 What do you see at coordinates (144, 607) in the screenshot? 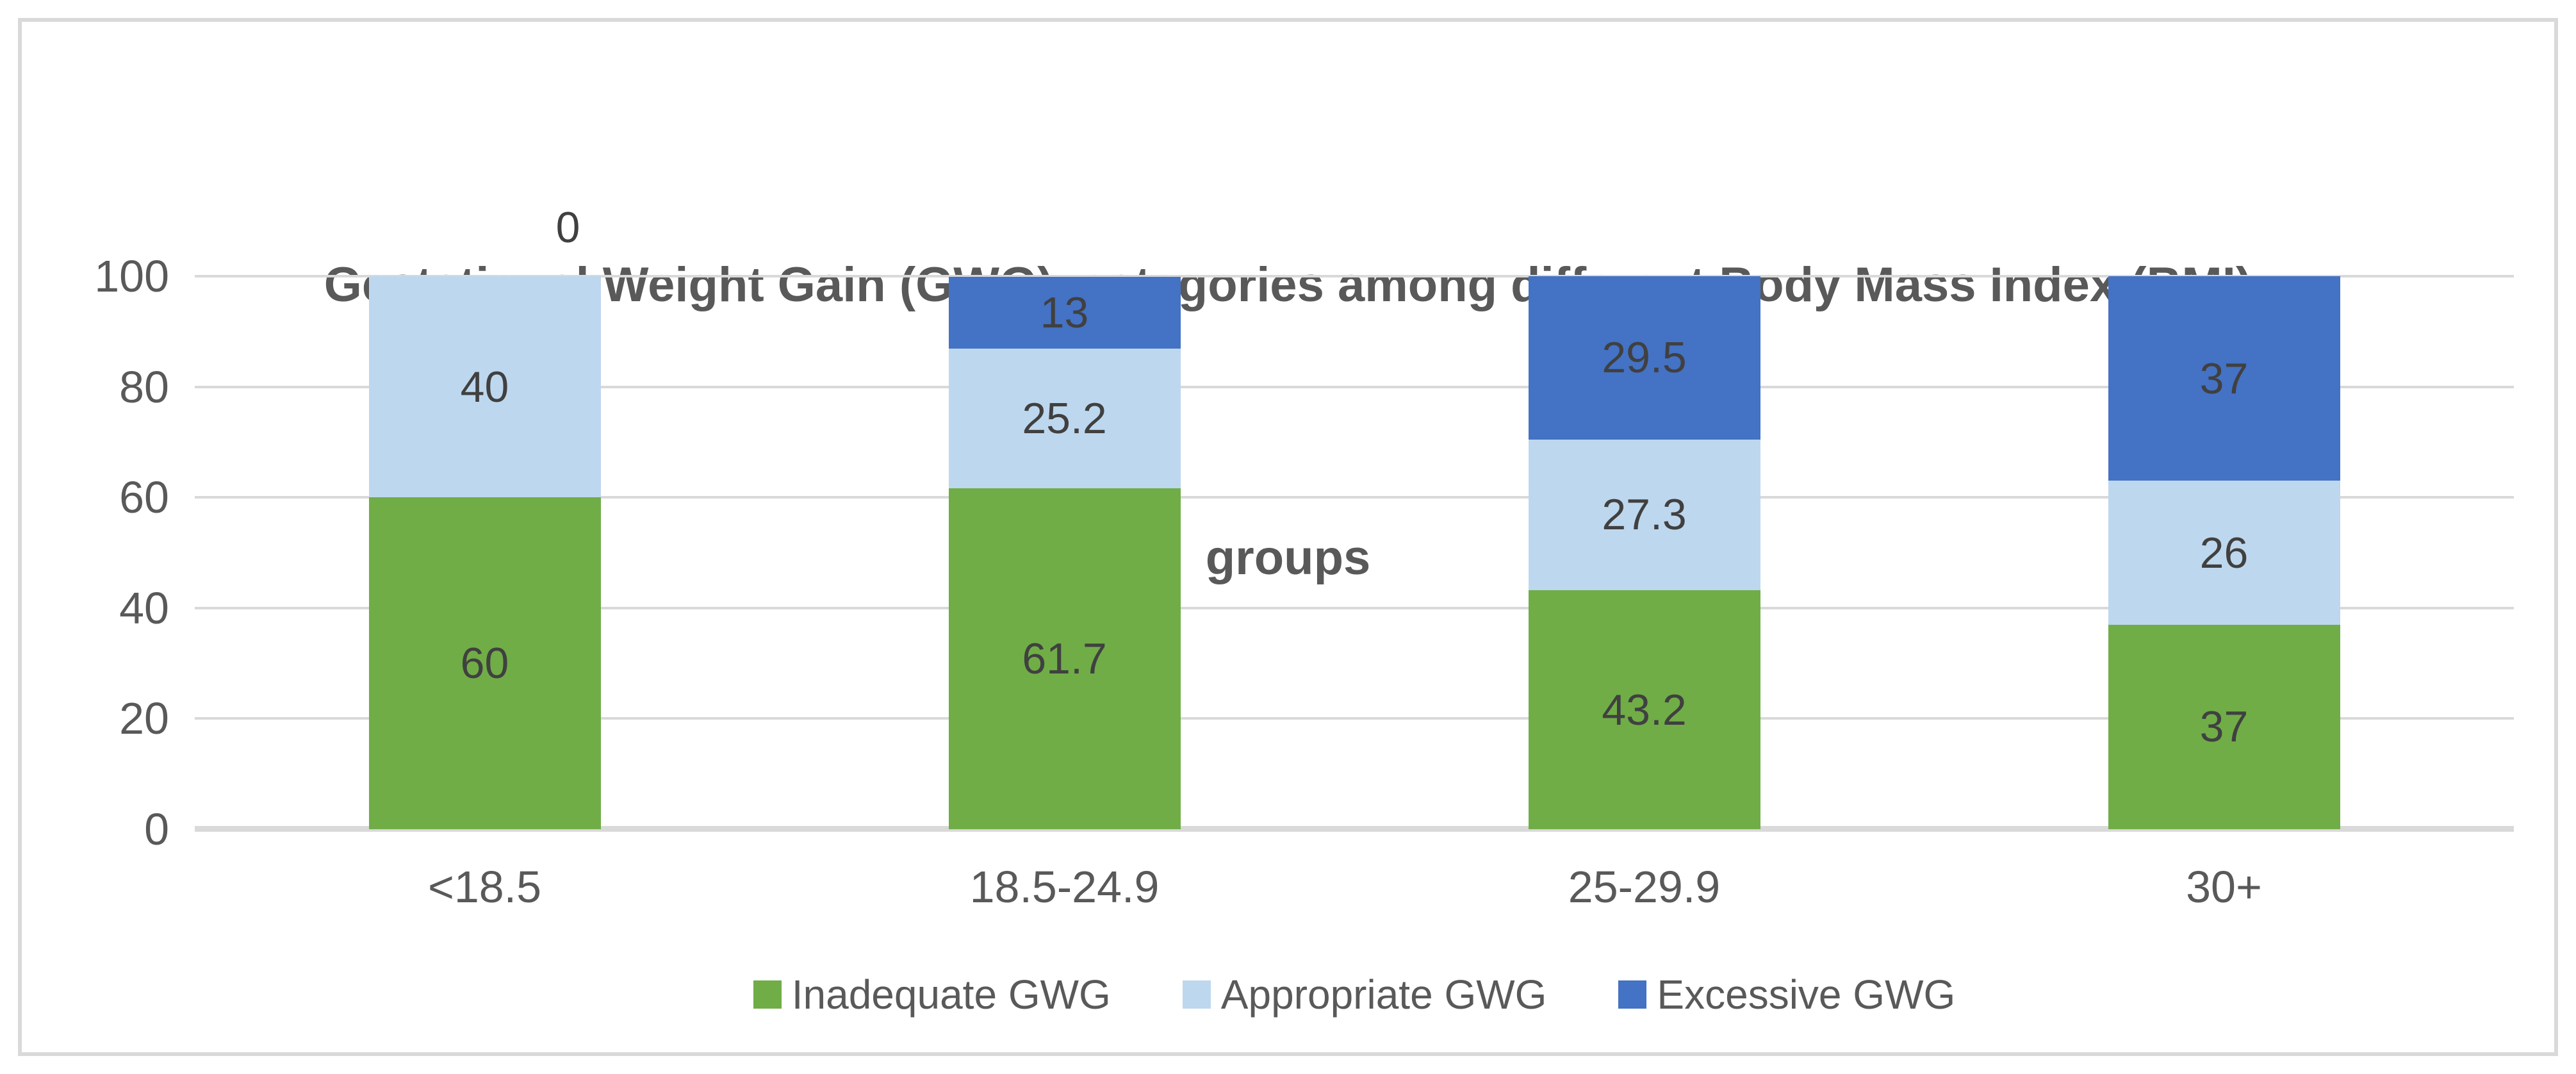
I see `y-tick-label: 40` at bounding box center [144, 607].